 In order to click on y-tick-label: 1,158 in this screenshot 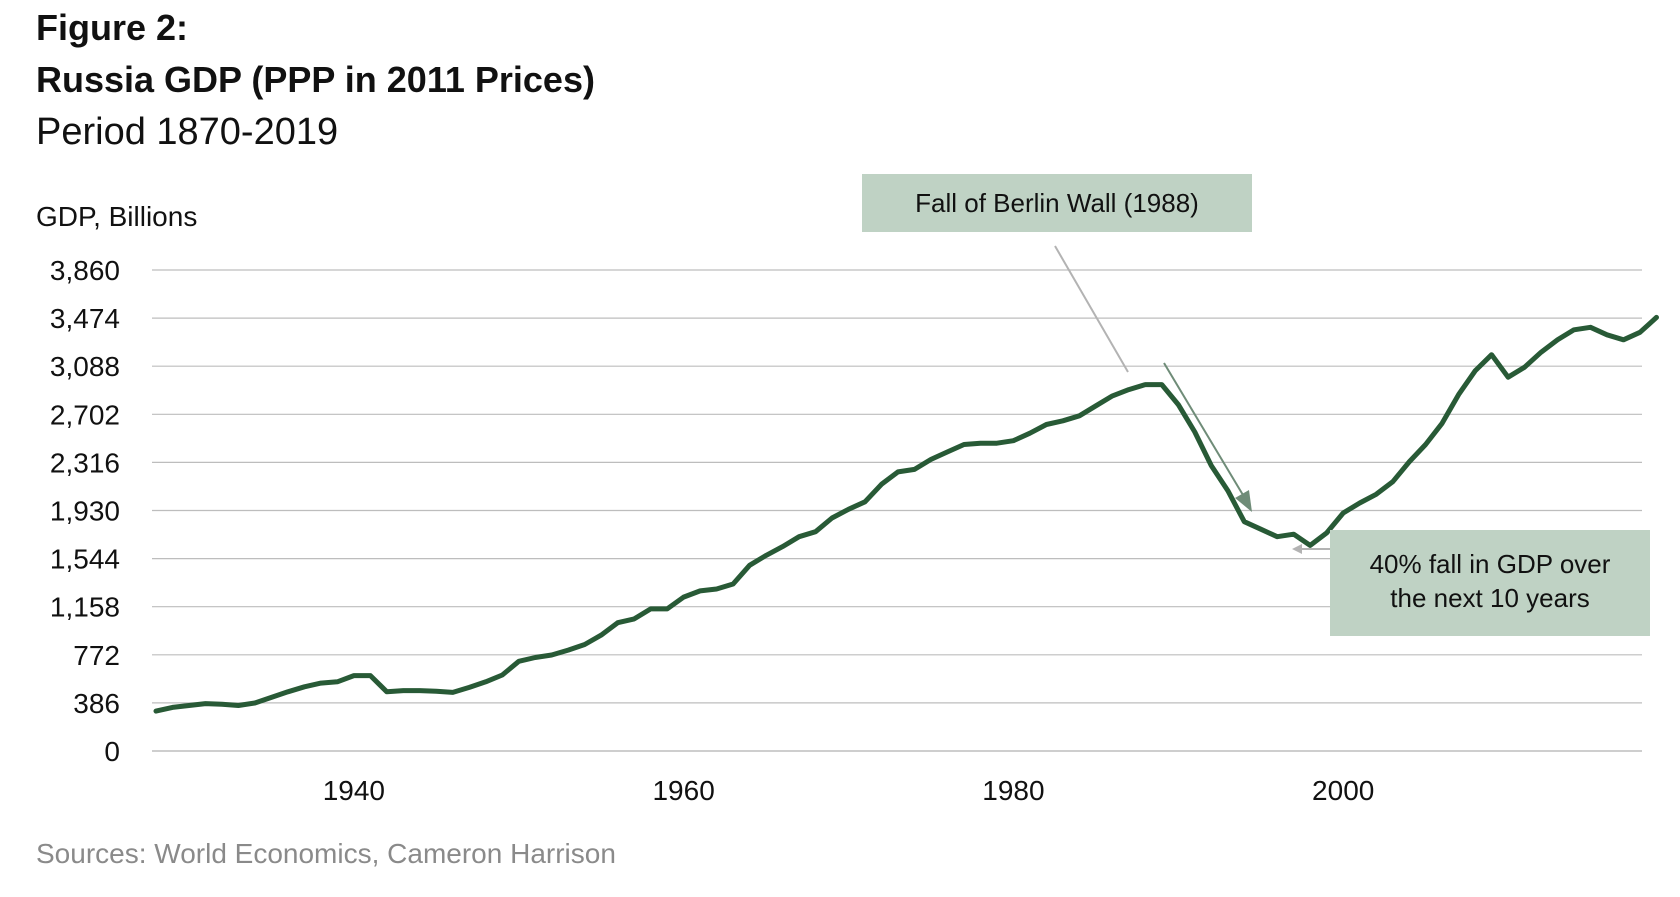, I will do `click(85, 607)`.